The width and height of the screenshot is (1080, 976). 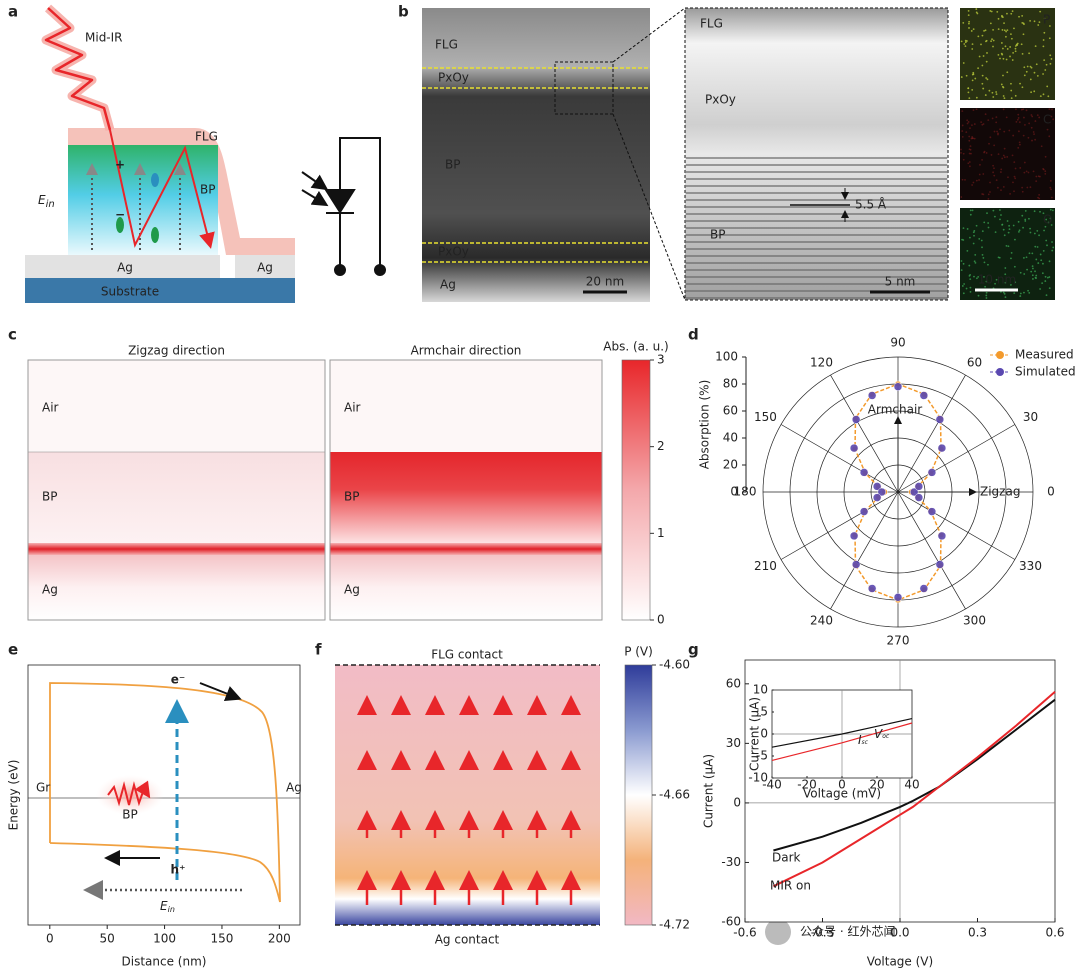 What do you see at coordinates (49, 497) in the screenshot?
I see `region-label: BP` at bounding box center [49, 497].